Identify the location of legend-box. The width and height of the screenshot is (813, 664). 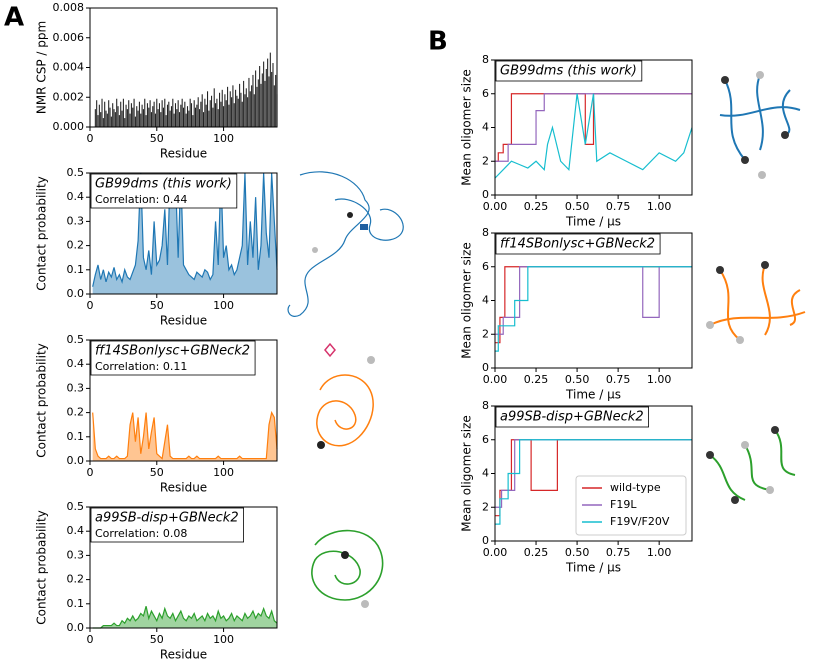
(631, 505).